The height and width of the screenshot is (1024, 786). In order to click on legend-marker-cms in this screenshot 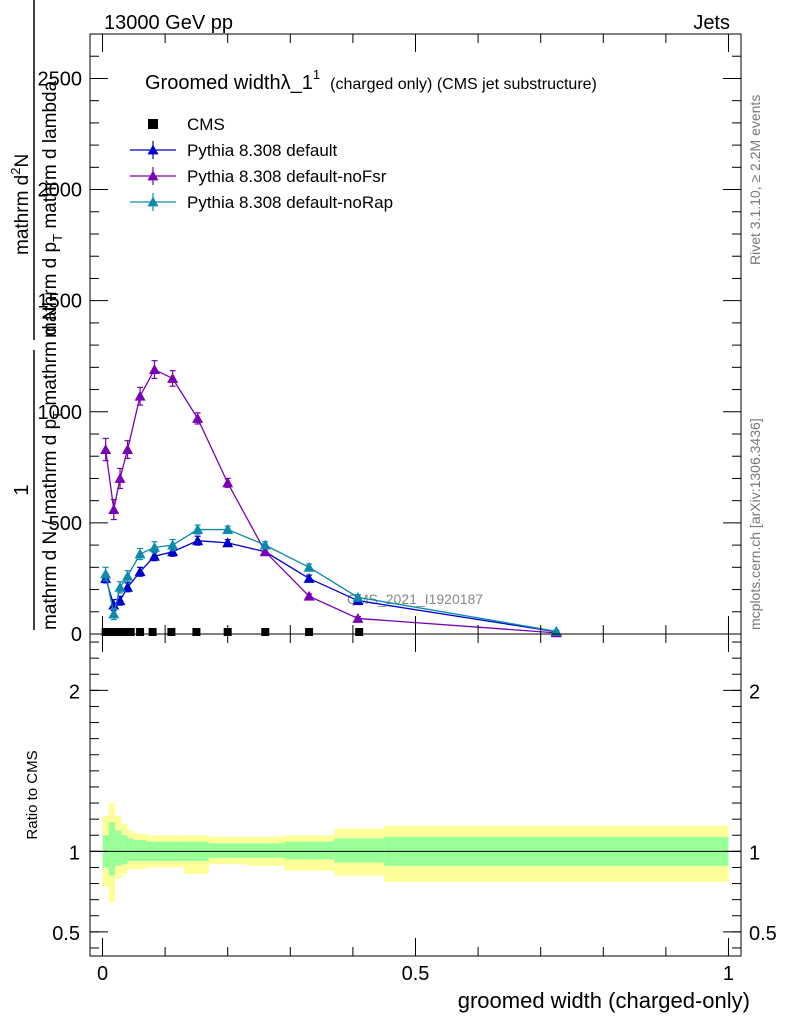, I will do `click(153, 124)`.